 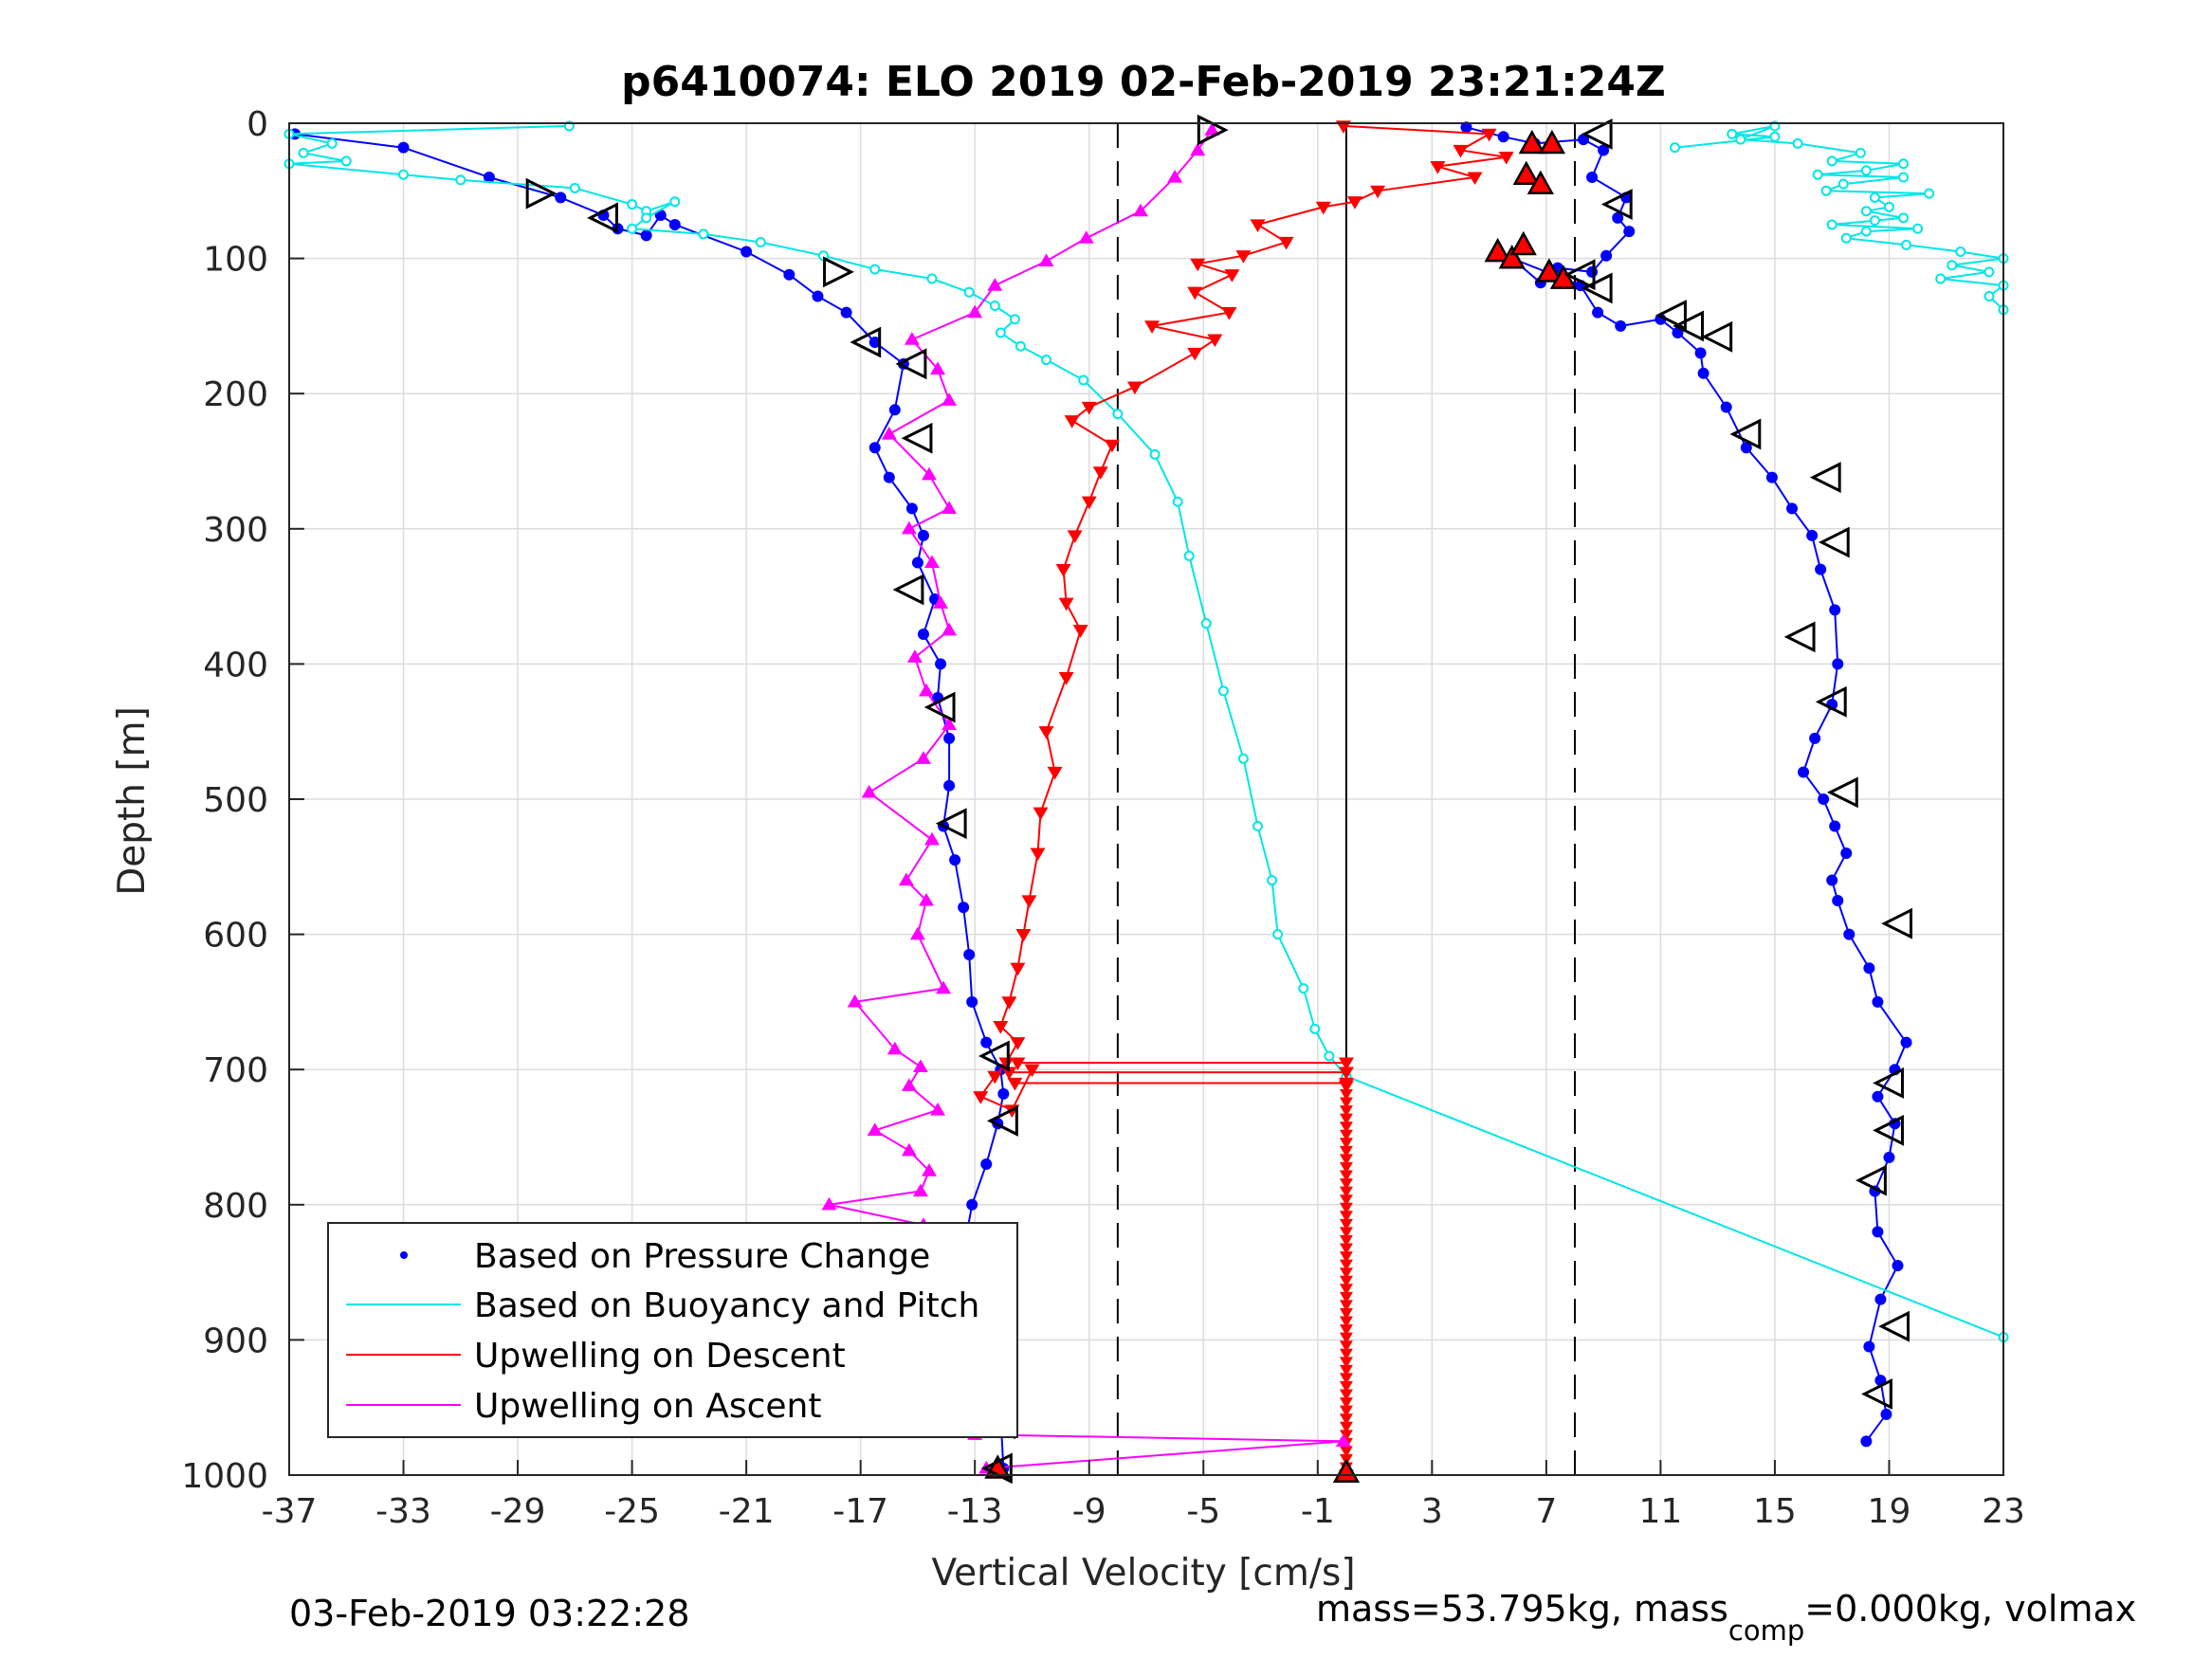 I want to click on x-tick-label: -25, so click(x=632, y=1511).